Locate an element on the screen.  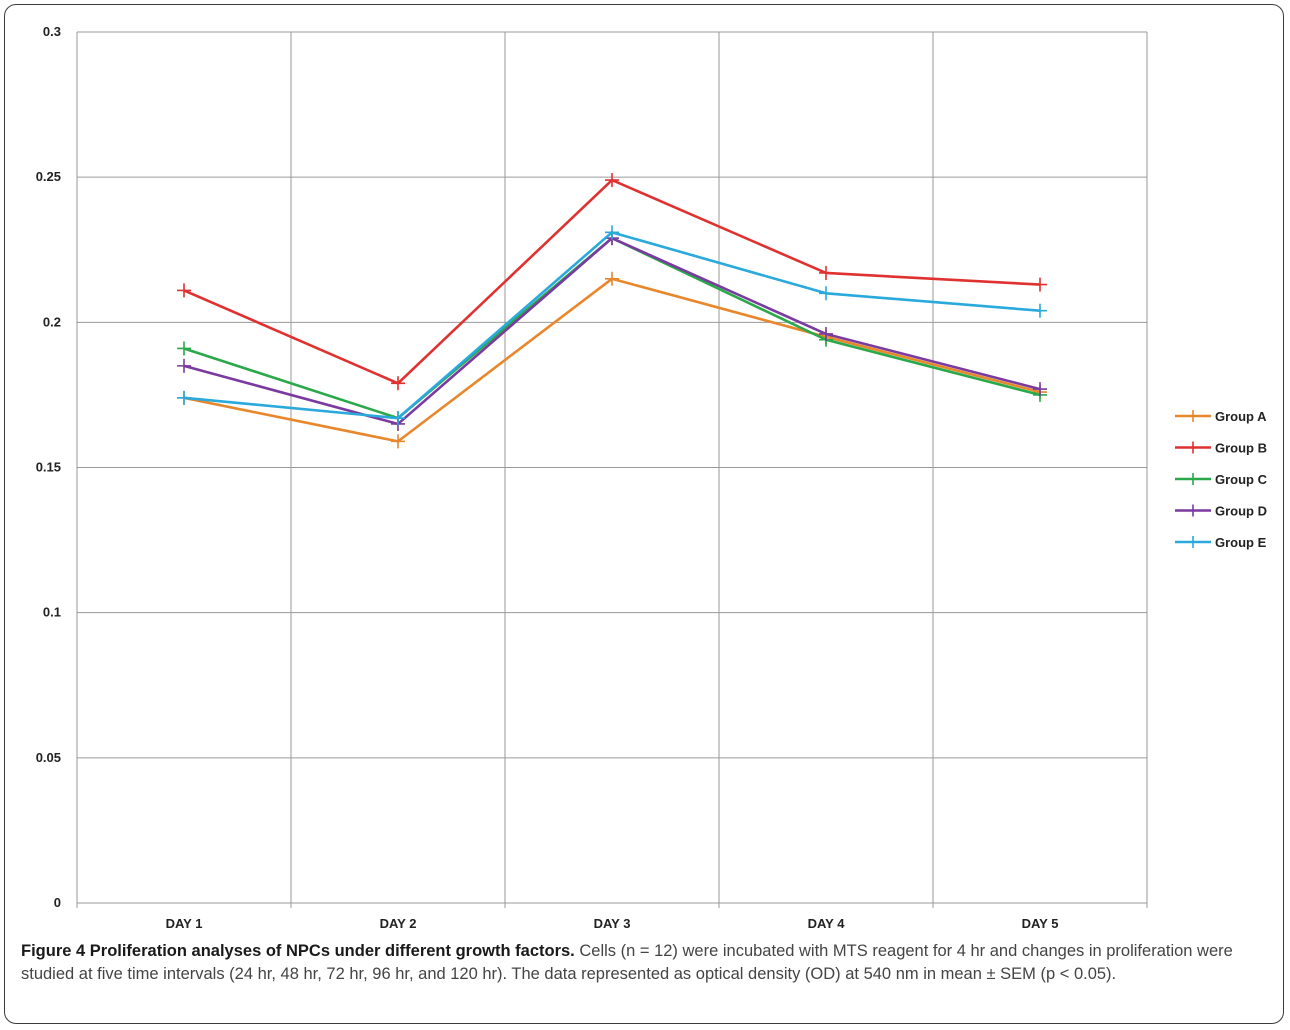
x-tick-label: DAY 1 is located at coordinates (184, 923).